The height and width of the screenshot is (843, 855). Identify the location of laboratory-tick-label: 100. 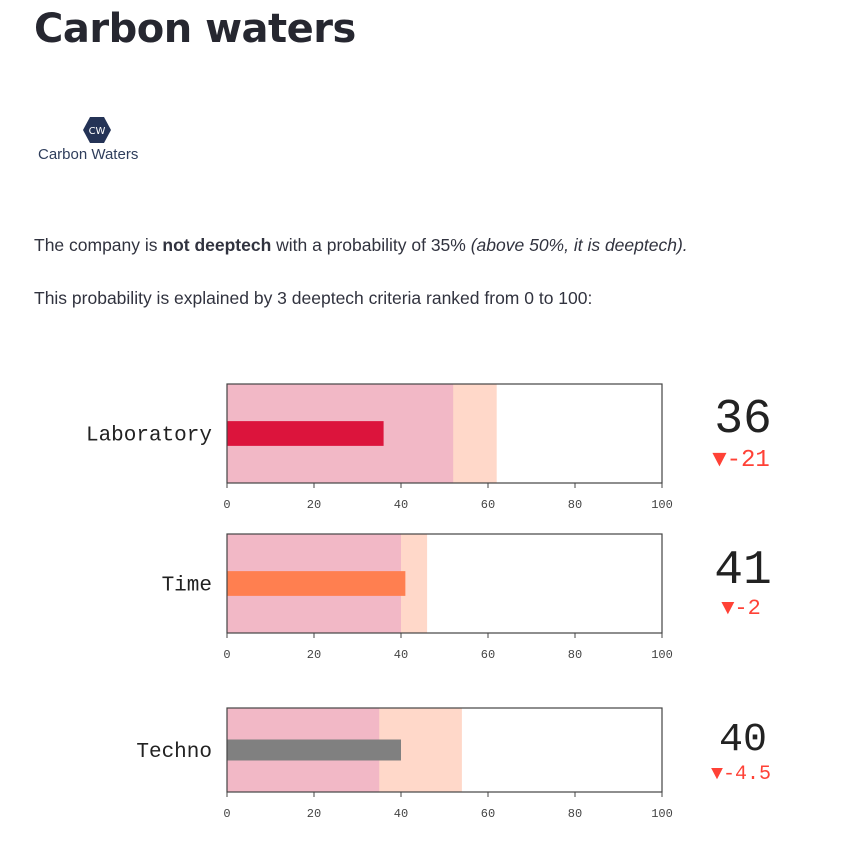
(662, 505).